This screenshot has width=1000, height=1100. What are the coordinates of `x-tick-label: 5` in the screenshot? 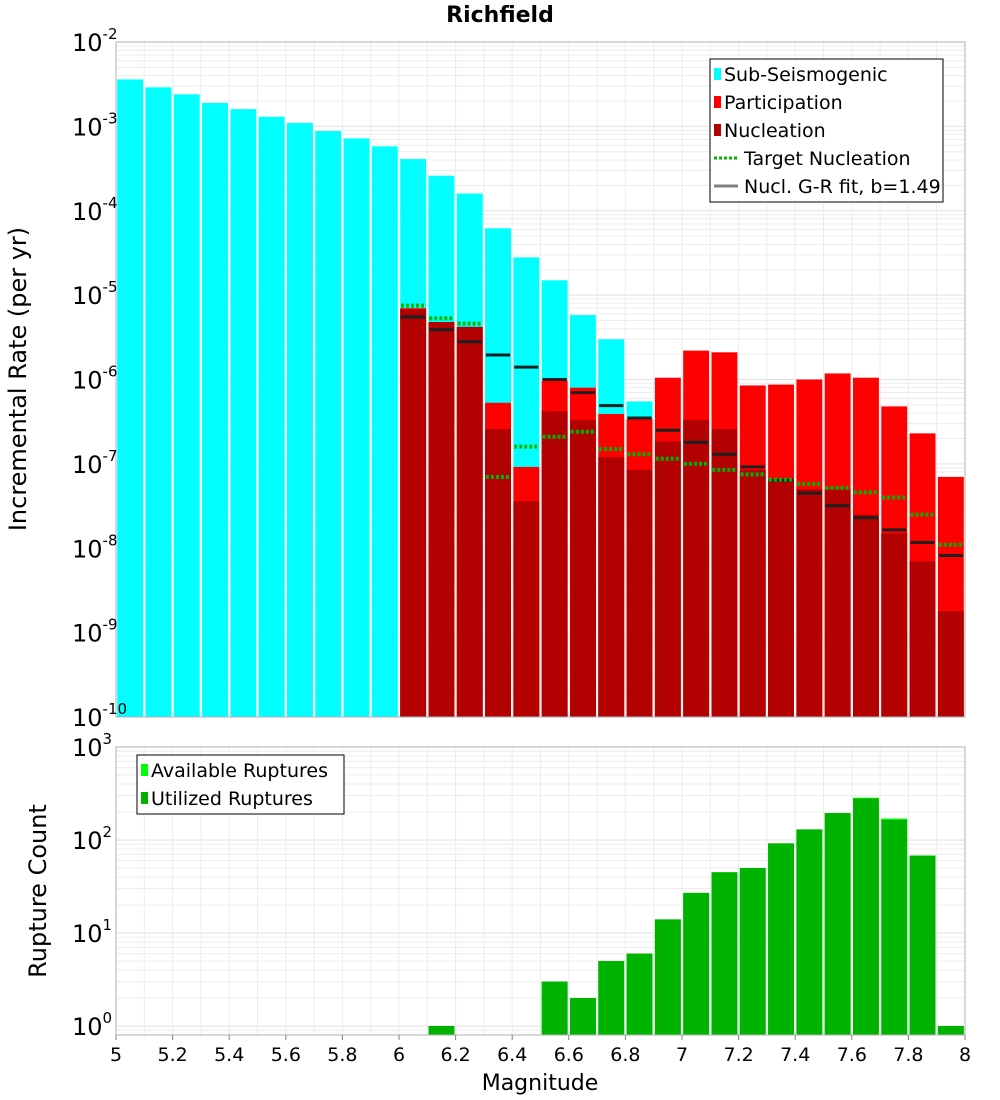 It's located at (116, 1055).